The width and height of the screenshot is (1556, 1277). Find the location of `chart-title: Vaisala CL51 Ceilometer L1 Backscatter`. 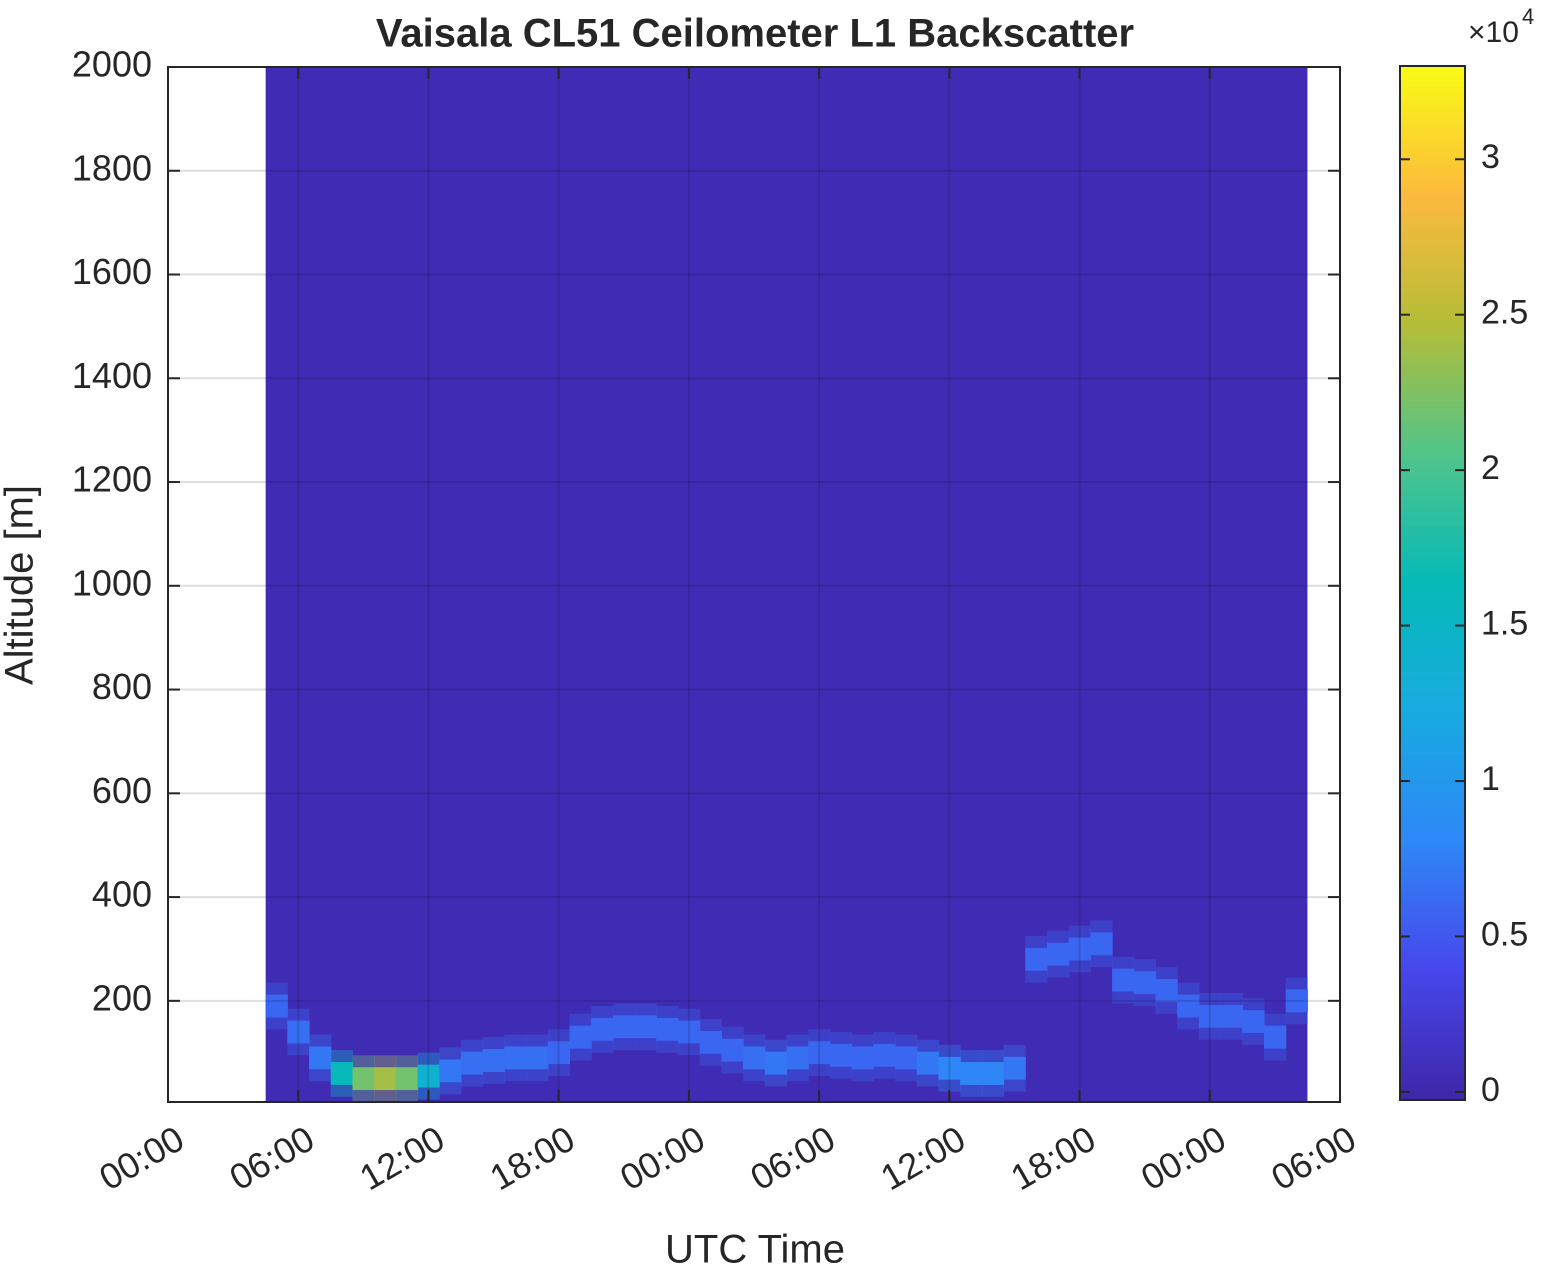

chart-title: Vaisala CL51 Ceilometer L1 Backscatter is located at coordinates (755, 34).